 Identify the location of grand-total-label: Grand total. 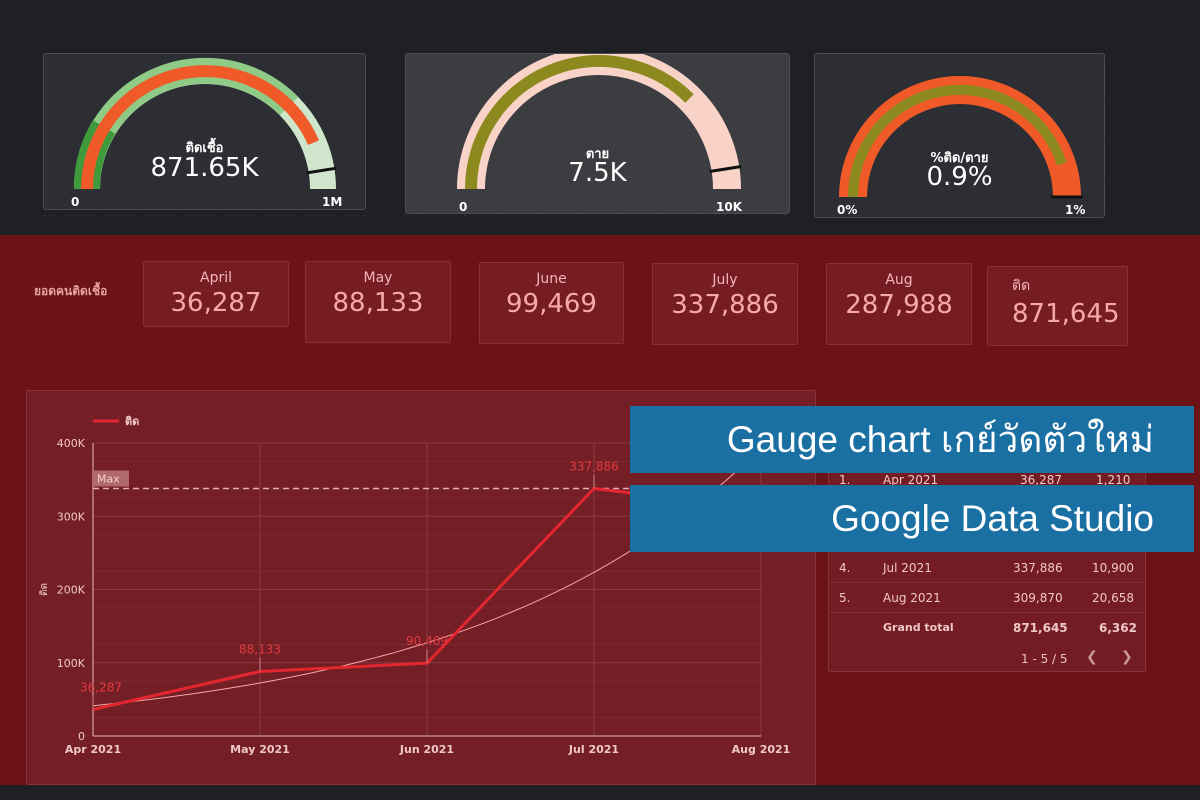
(918, 627).